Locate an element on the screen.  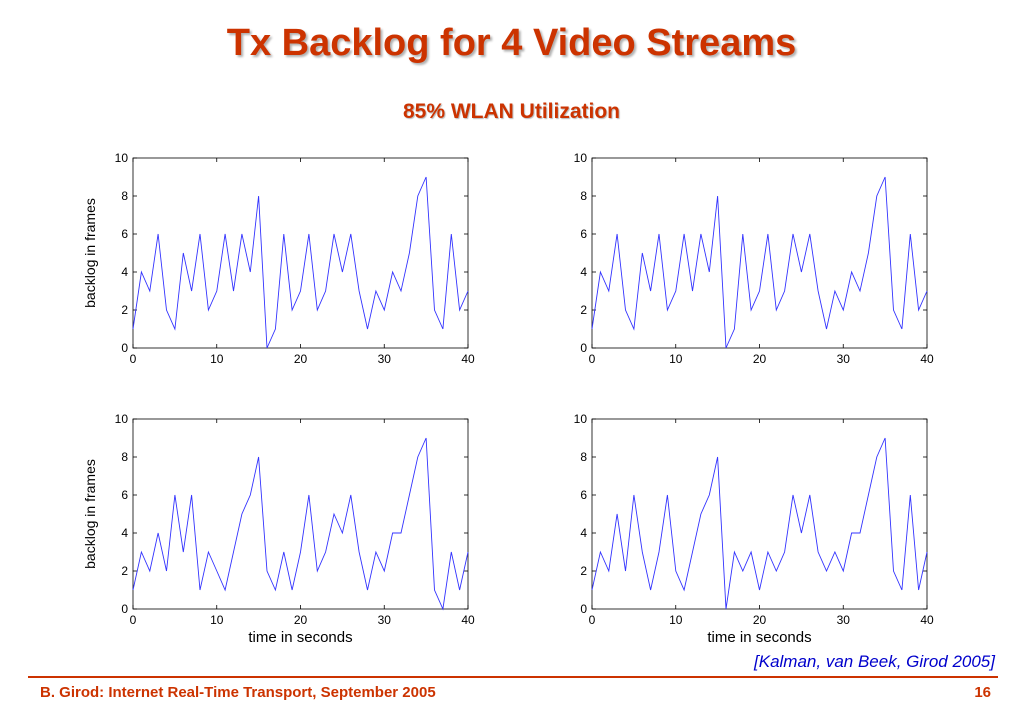
chart-panel-2: 0 2 4 6 8 10 0 10 20 30 40 is located at coordinates (754, 258).